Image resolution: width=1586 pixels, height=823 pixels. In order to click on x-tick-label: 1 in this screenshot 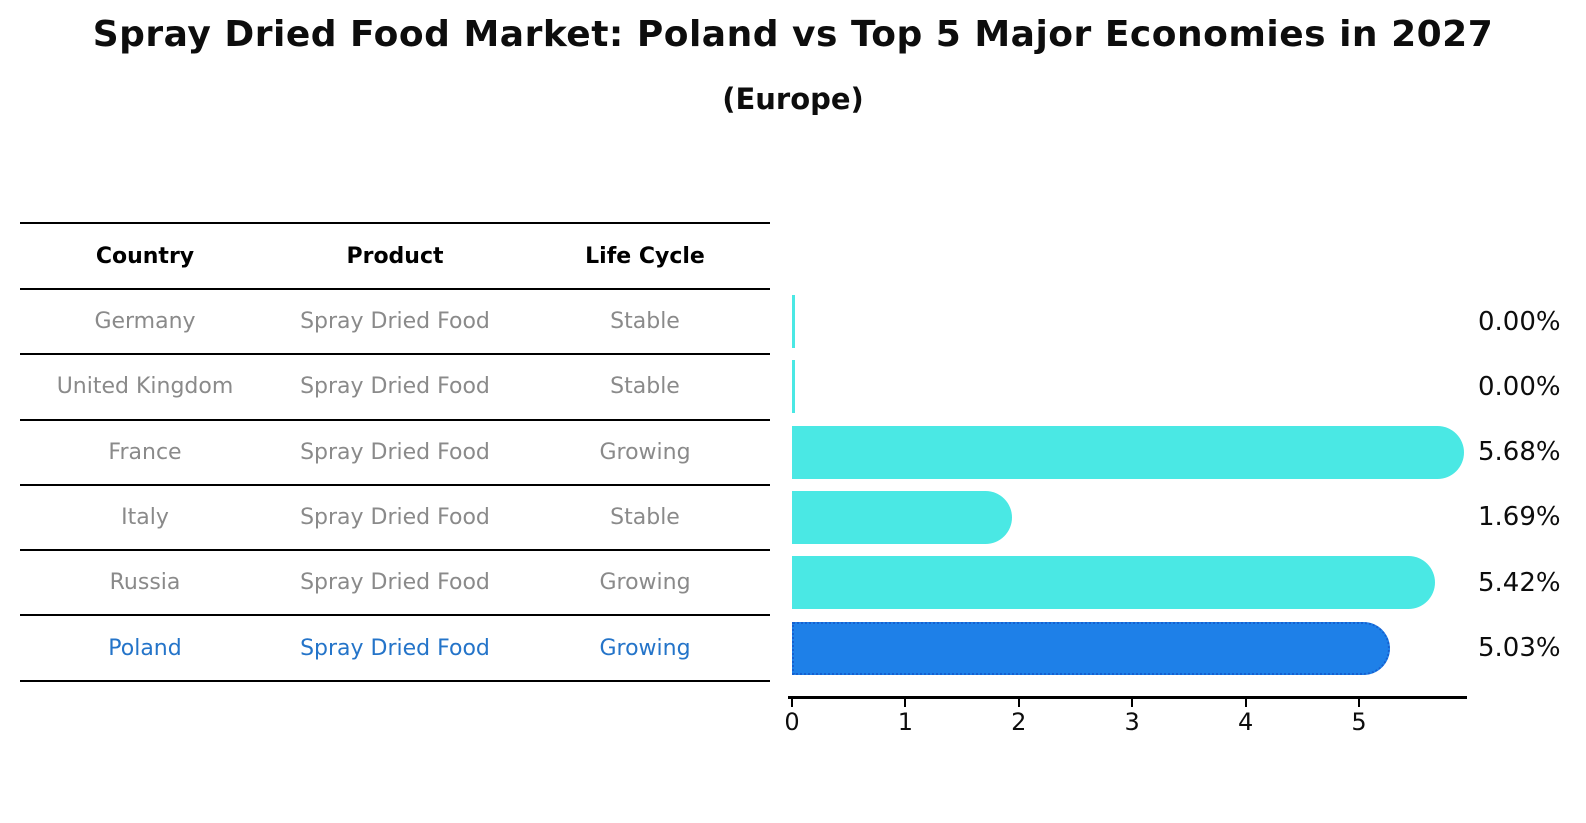, I will do `click(905, 722)`.